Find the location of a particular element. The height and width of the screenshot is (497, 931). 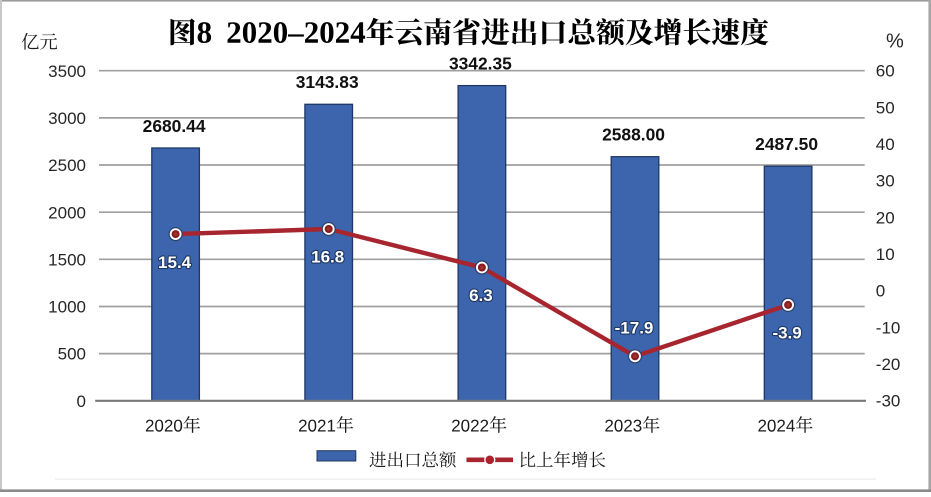

svg-text: -10 is located at coordinates (888, 327).